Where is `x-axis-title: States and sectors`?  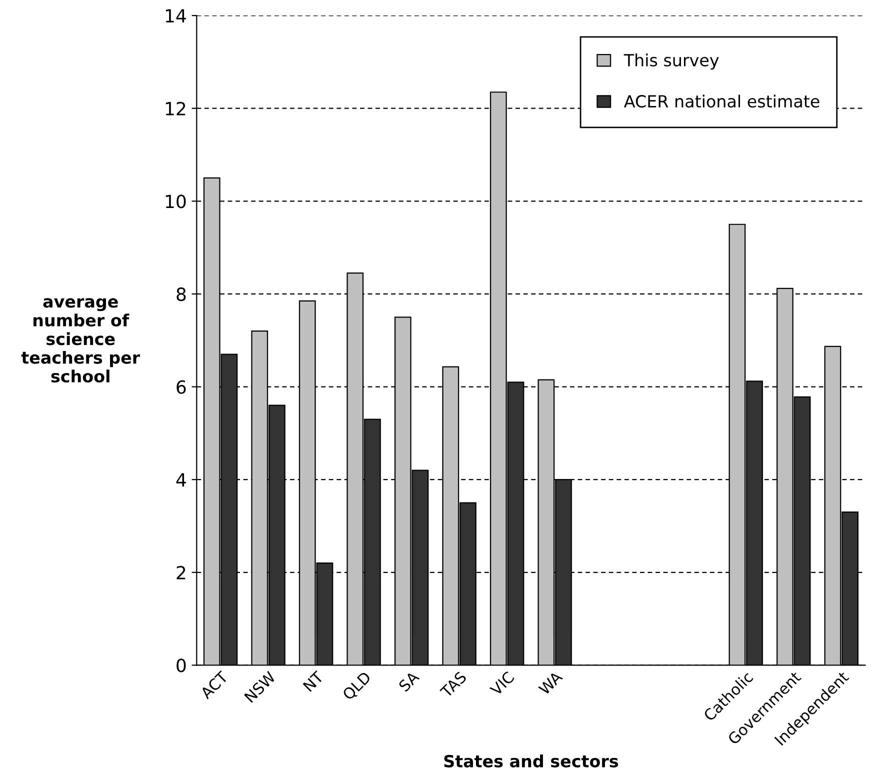 x-axis-title: States and sectors is located at coordinates (531, 761).